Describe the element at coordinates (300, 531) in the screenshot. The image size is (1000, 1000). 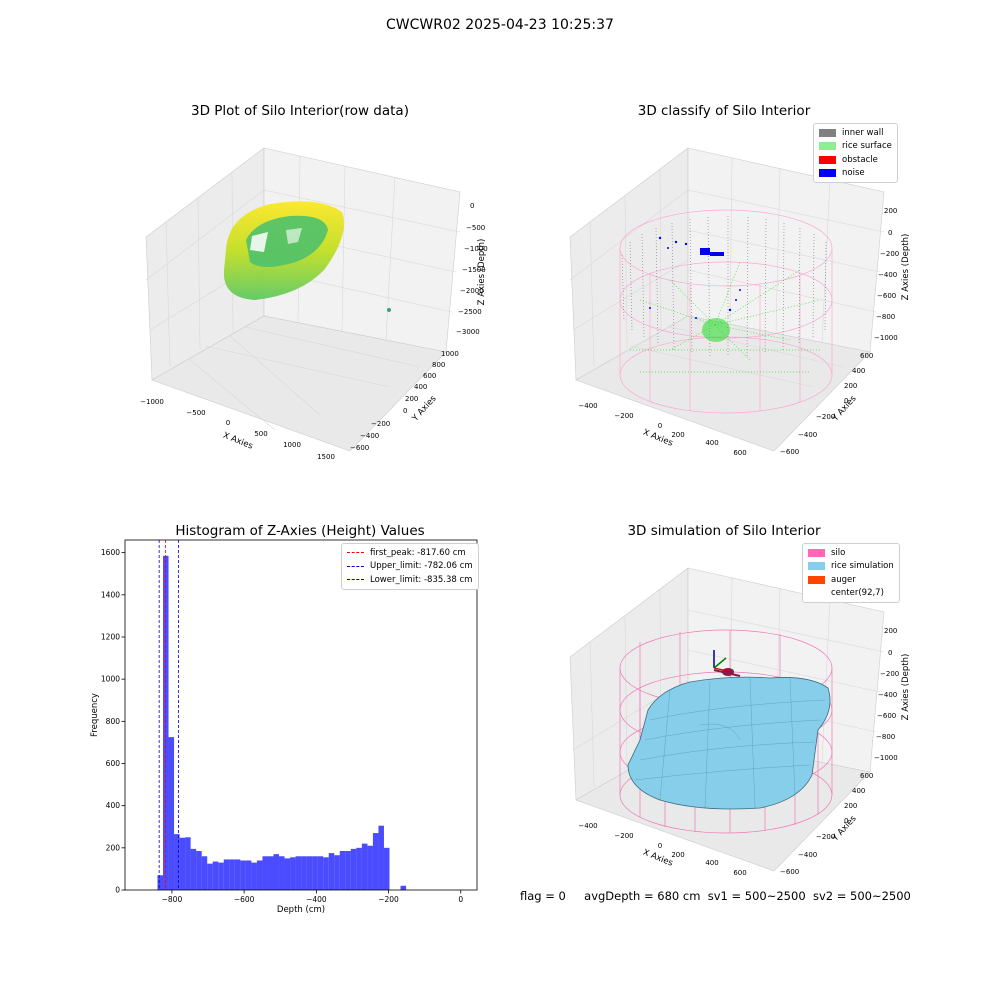
I see `panel3-title: Histogram of Z-Axies (Height) Values` at that location.